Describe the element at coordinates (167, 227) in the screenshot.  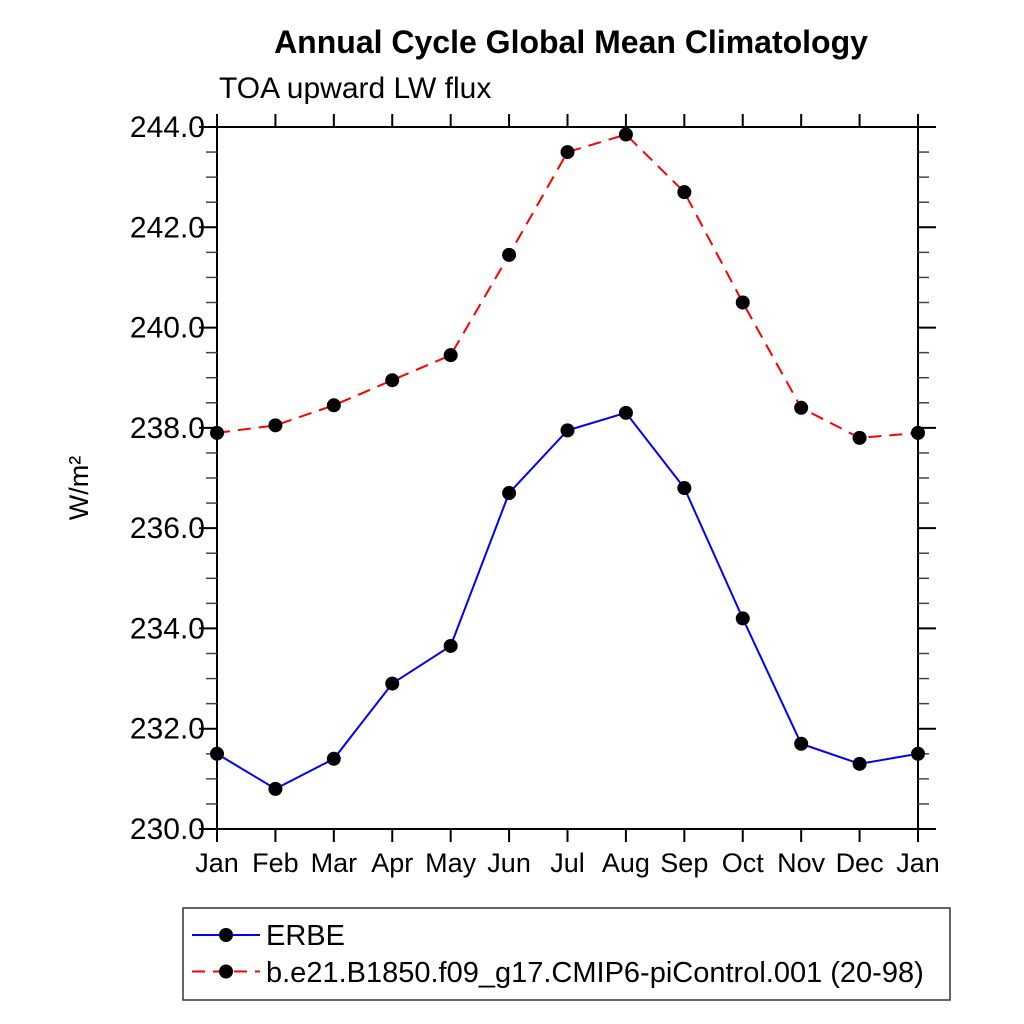
I see `y-tick-label: 242.0` at that location.